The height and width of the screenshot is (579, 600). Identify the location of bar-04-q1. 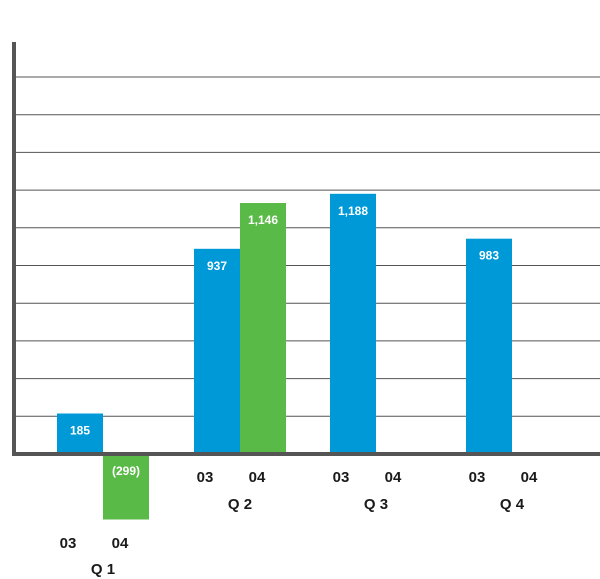
(126, 487).